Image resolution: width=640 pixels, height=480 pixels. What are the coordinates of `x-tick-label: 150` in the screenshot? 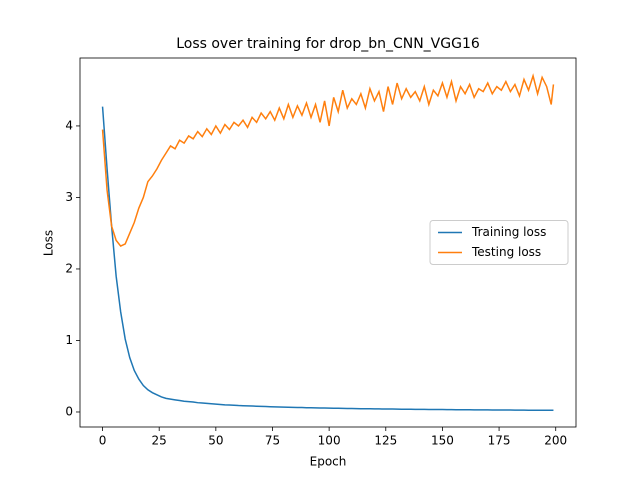 It's located at (442, 441).